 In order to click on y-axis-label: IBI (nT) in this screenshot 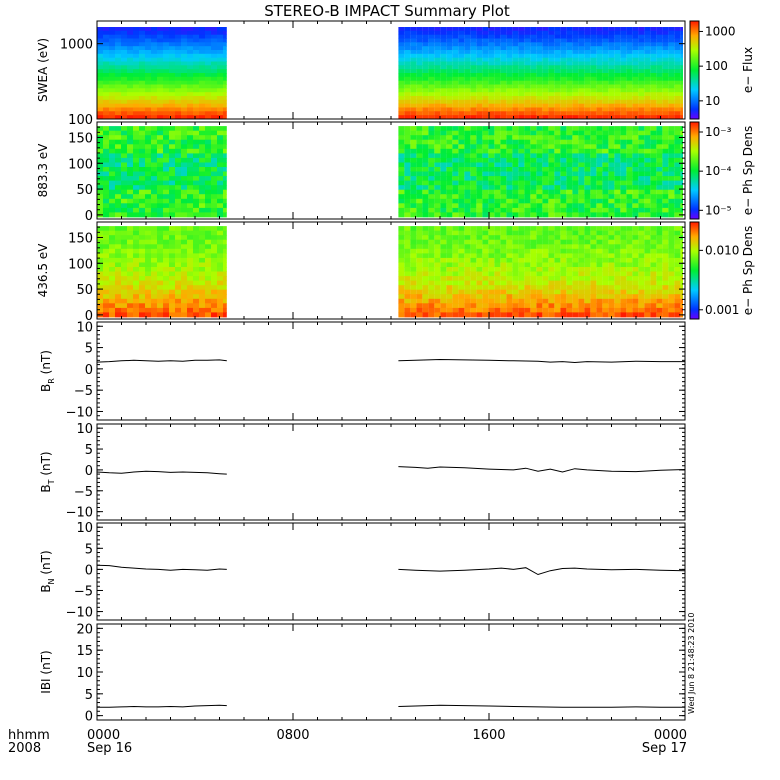, I will do `click(46, 671)`.